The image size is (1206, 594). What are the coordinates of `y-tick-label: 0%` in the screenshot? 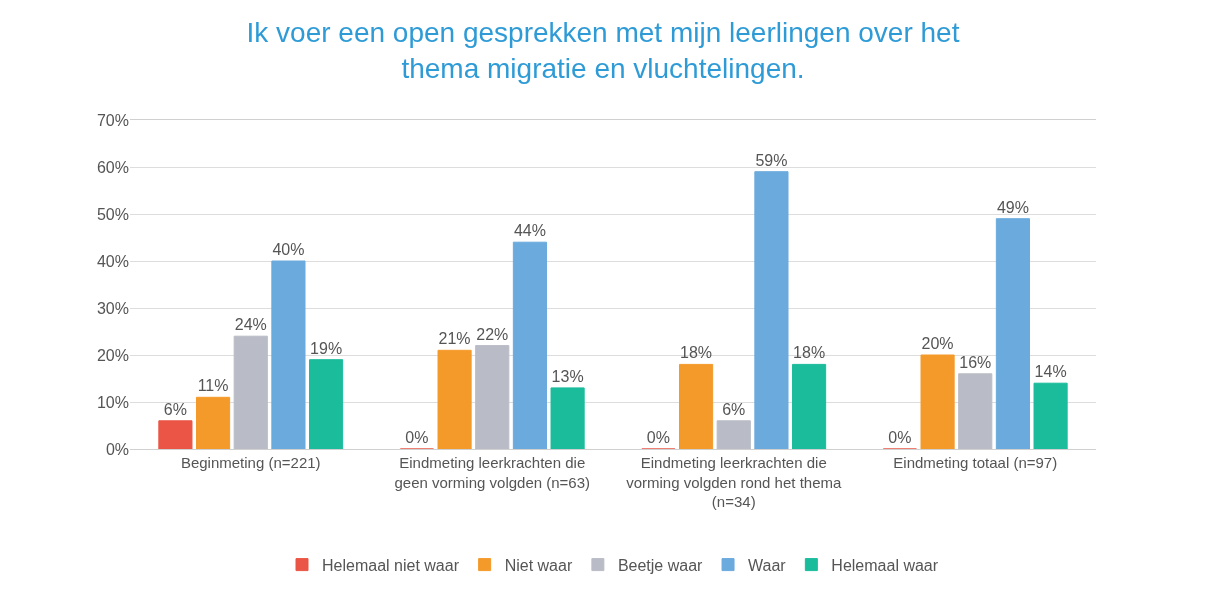 It's located at (117, 449).